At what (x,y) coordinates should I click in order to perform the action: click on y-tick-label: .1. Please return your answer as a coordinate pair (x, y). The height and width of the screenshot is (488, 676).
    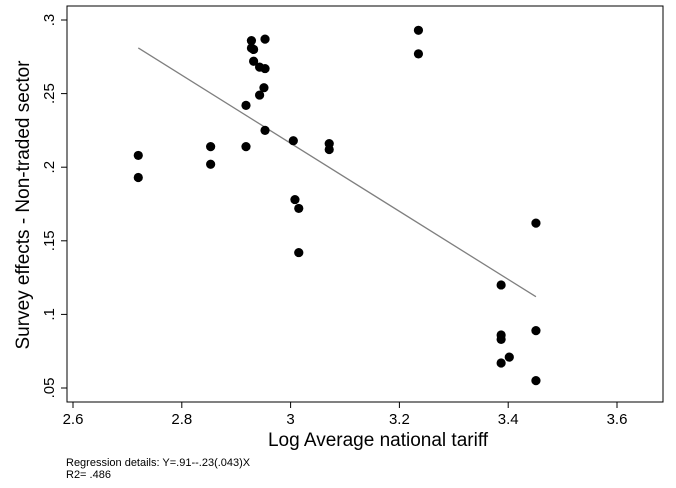
    Looking at the image, I should click on (49, 314).